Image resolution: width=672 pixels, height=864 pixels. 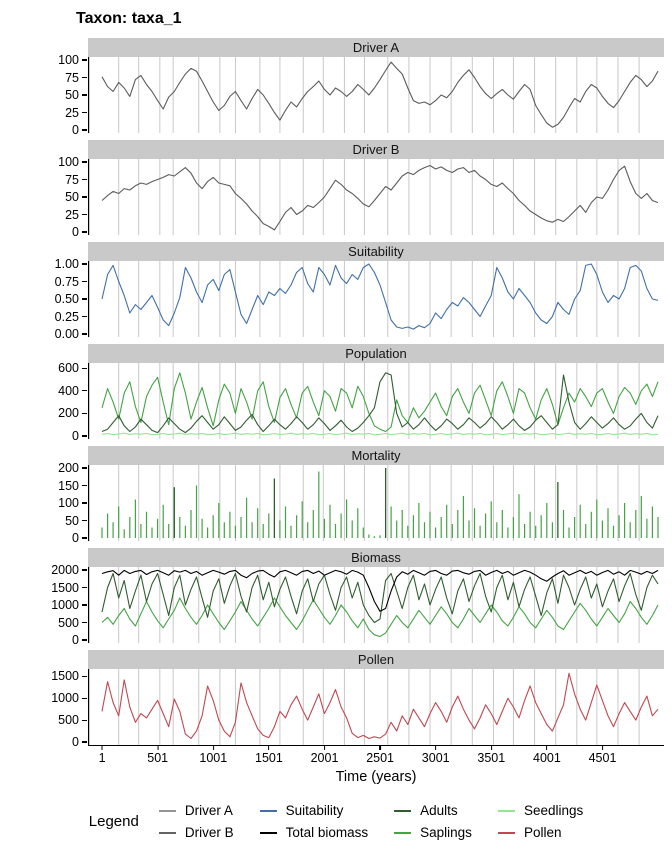 I want to click on panel-strip: Population, so click(x=376, y=353).